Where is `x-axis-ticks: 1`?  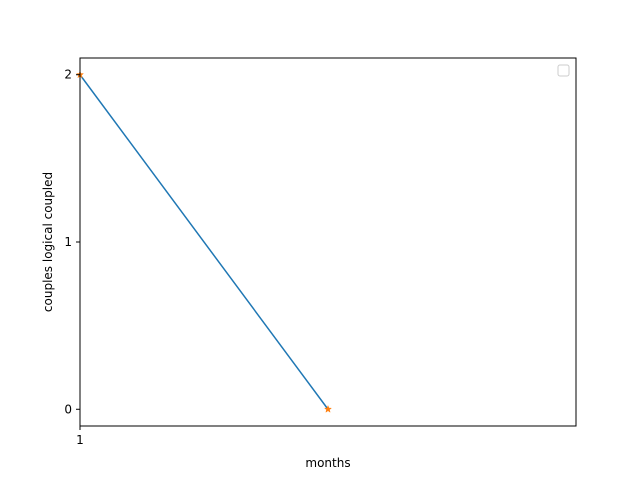
x-axis-ticks: 1 is located at coordinates (80, 436).